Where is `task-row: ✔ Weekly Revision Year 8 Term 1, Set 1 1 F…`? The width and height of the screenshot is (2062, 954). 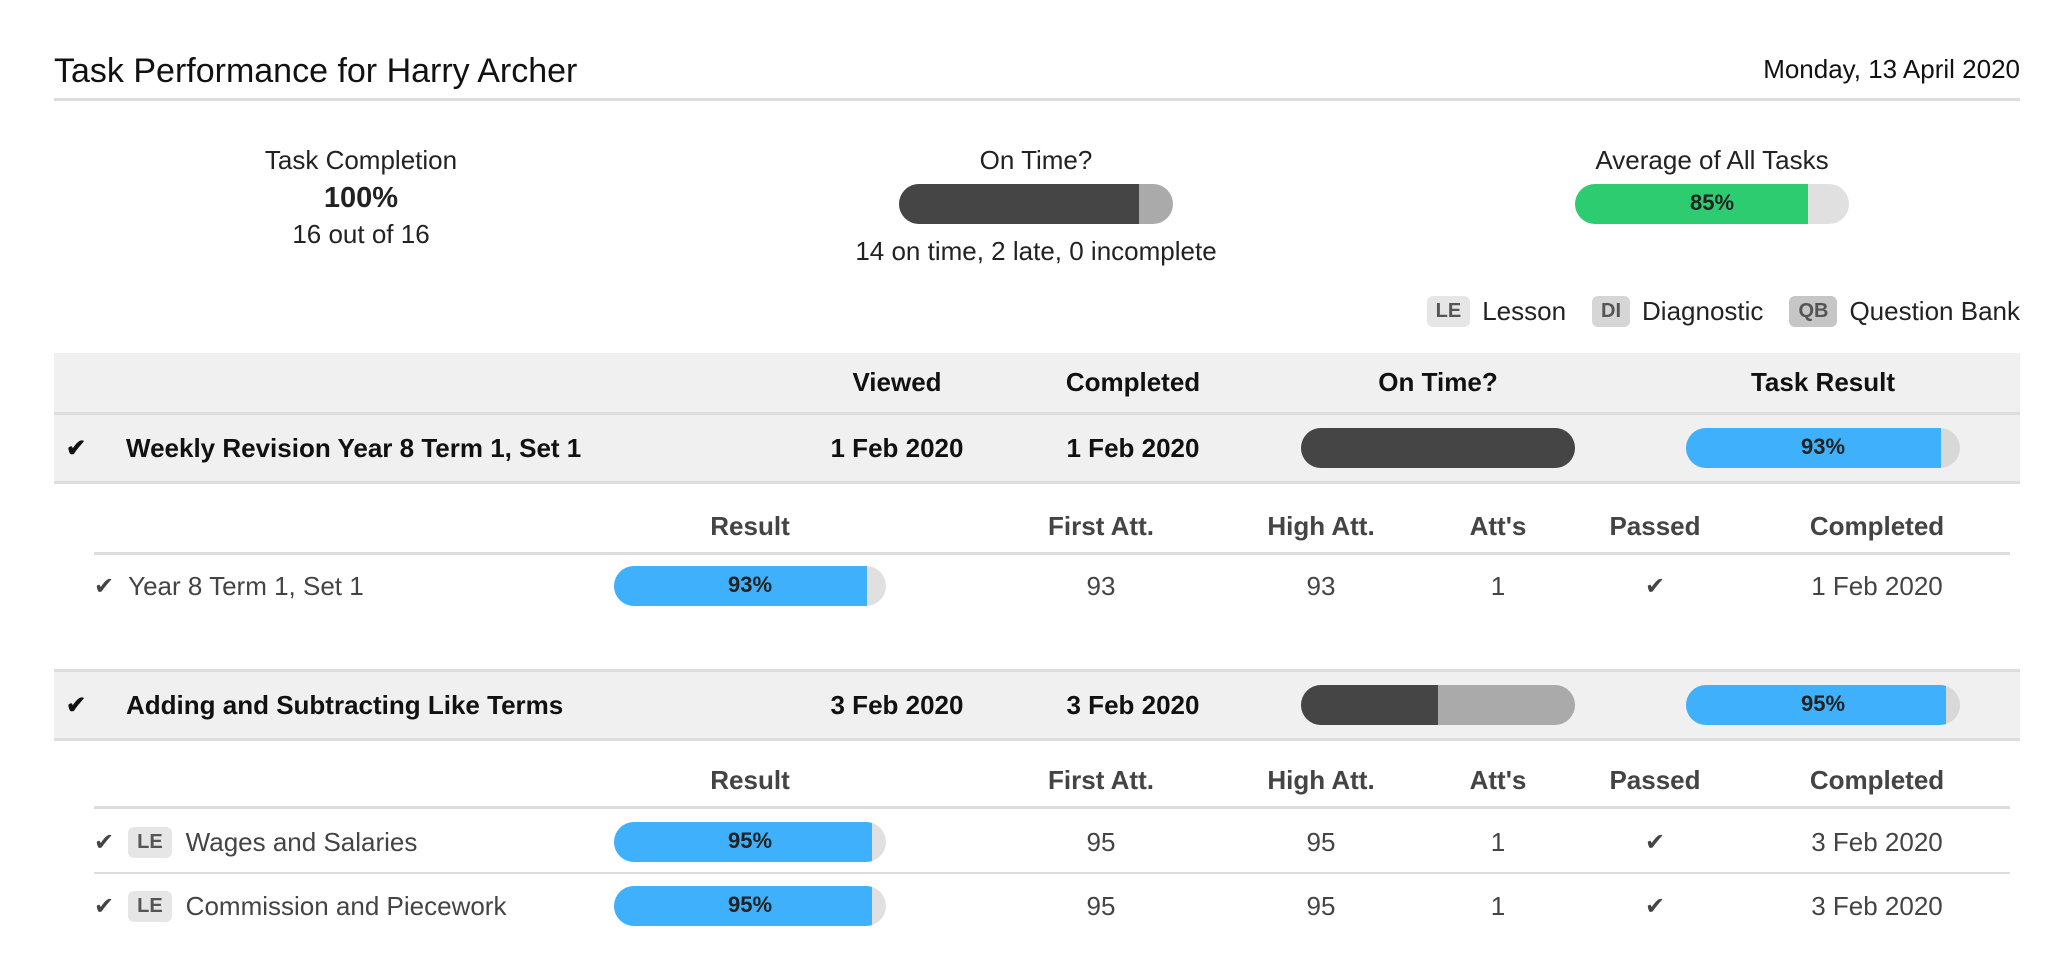
task-row: ✔ Weekly Revision Year 8 Term 1, Set 1 1 F… is located at coordinates (1037, 448).